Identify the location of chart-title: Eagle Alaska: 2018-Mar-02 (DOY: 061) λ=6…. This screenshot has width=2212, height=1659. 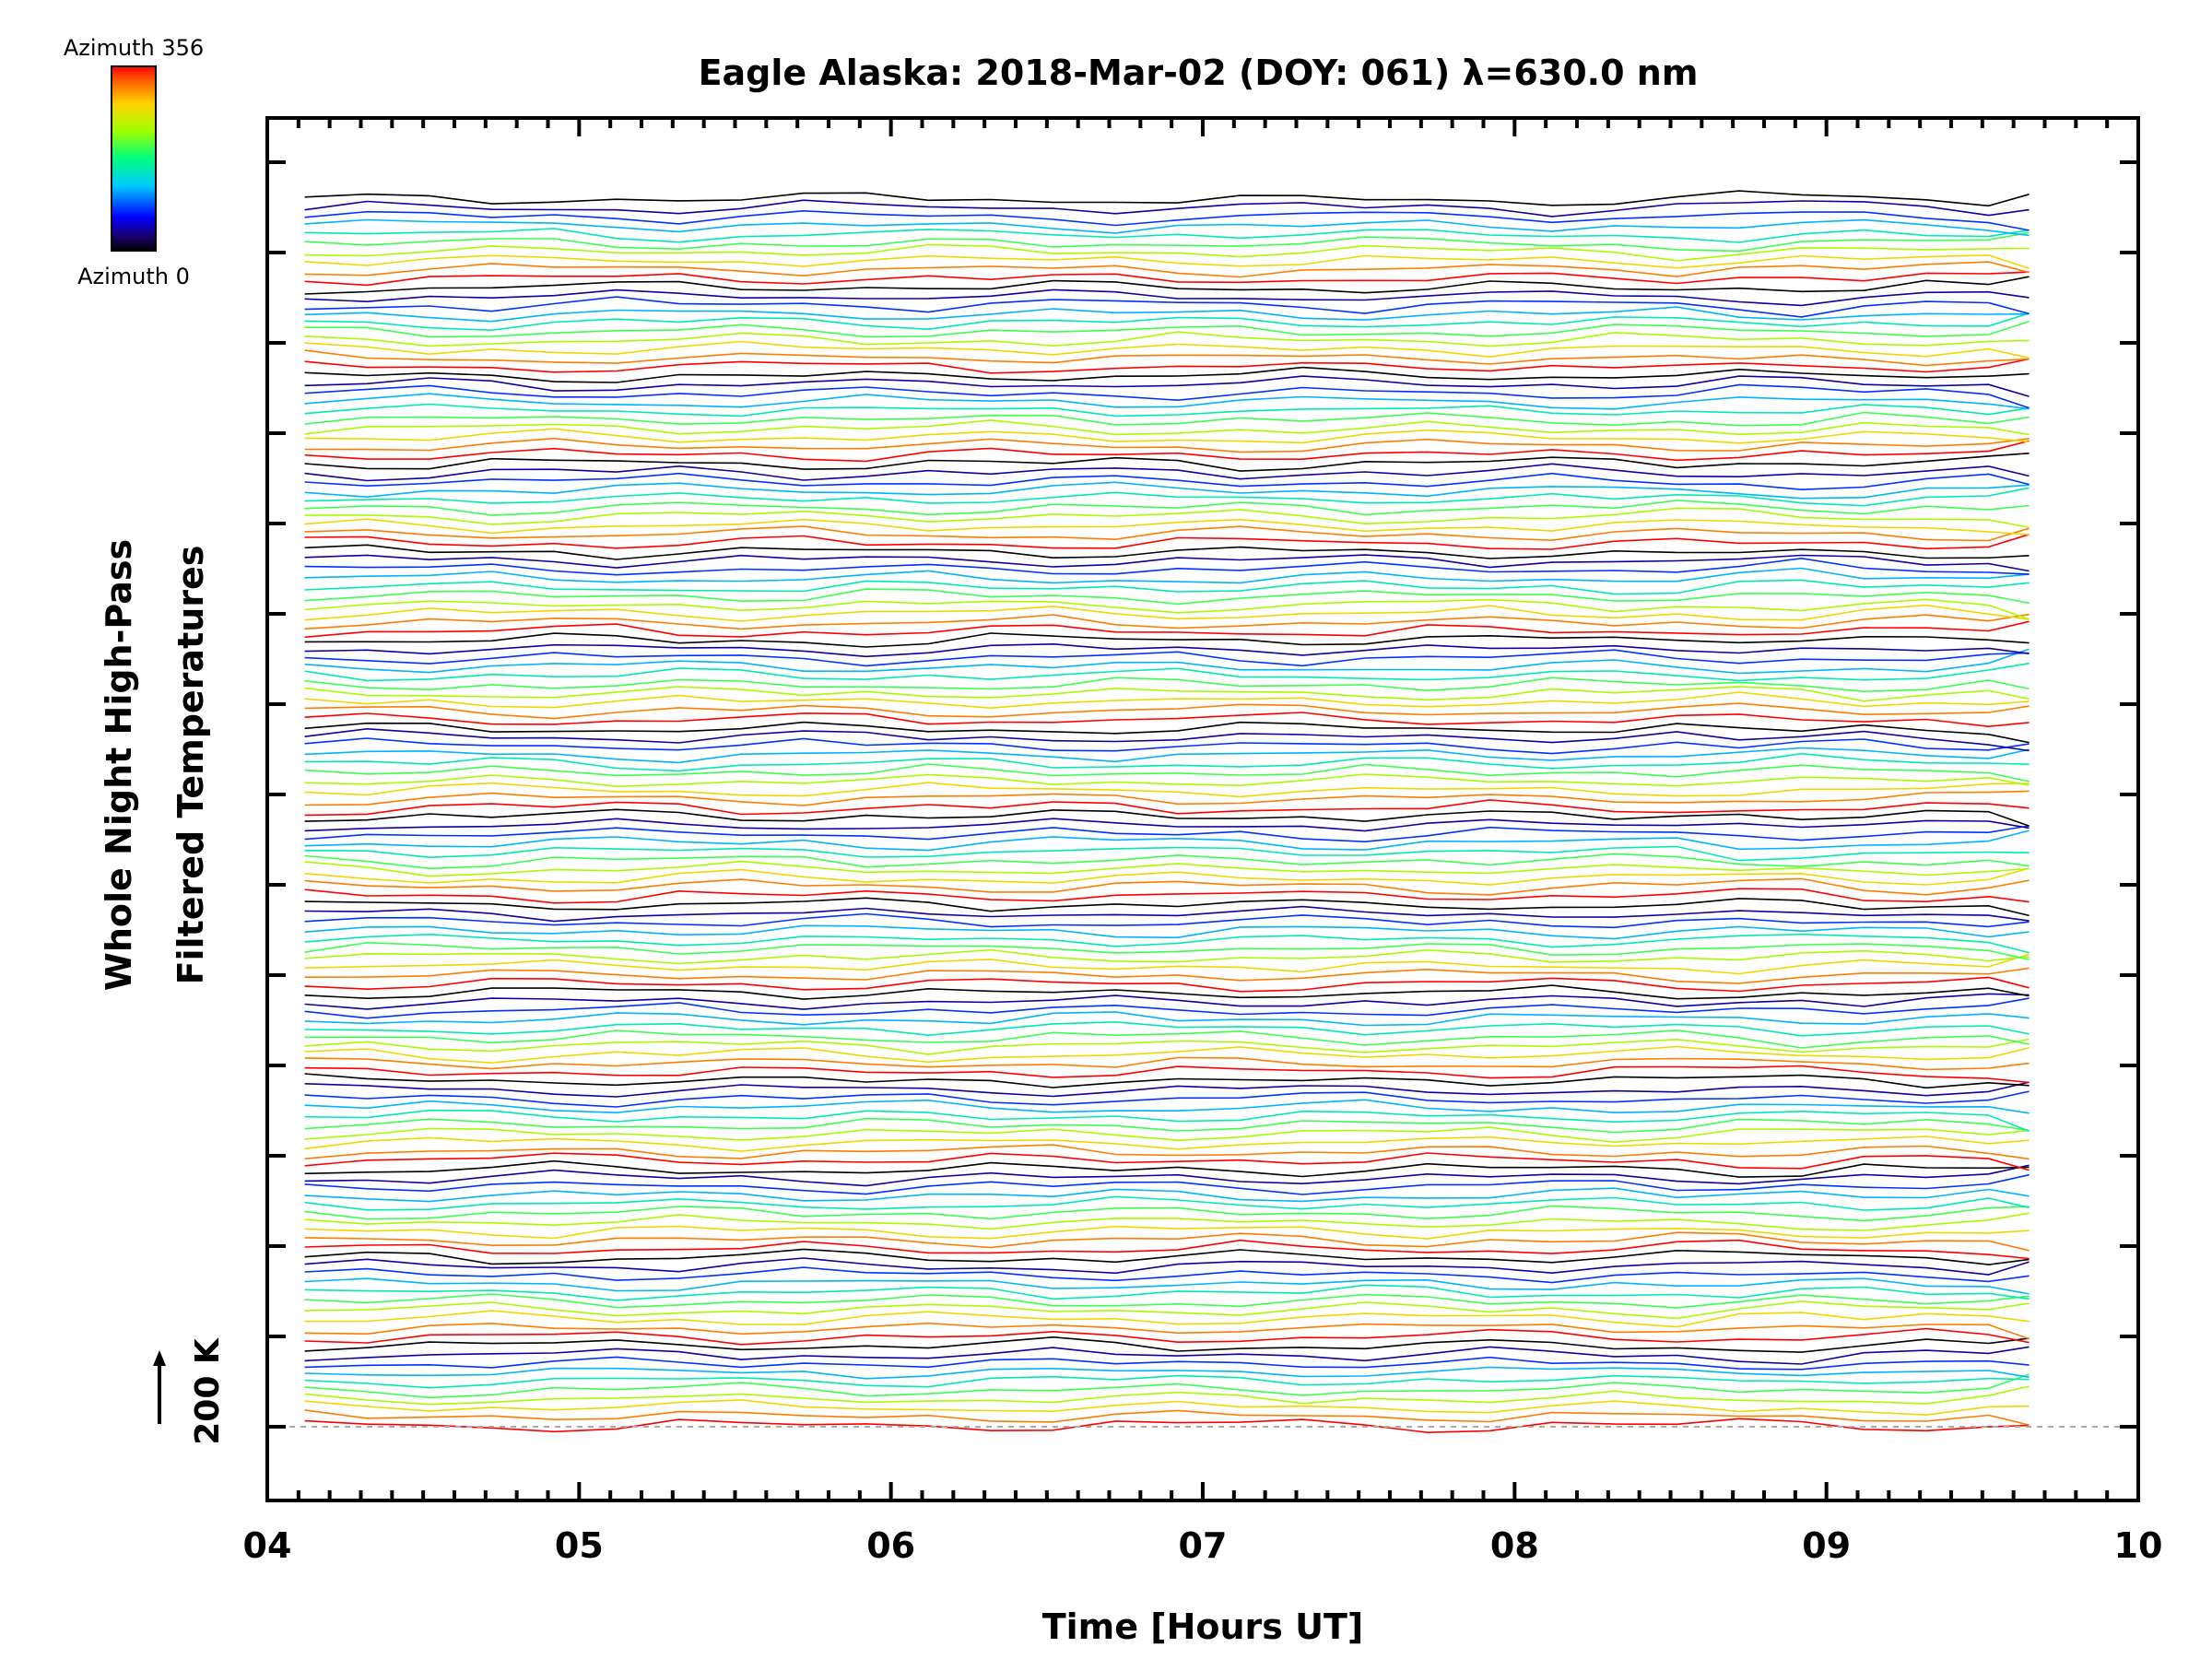
(1199, 73).